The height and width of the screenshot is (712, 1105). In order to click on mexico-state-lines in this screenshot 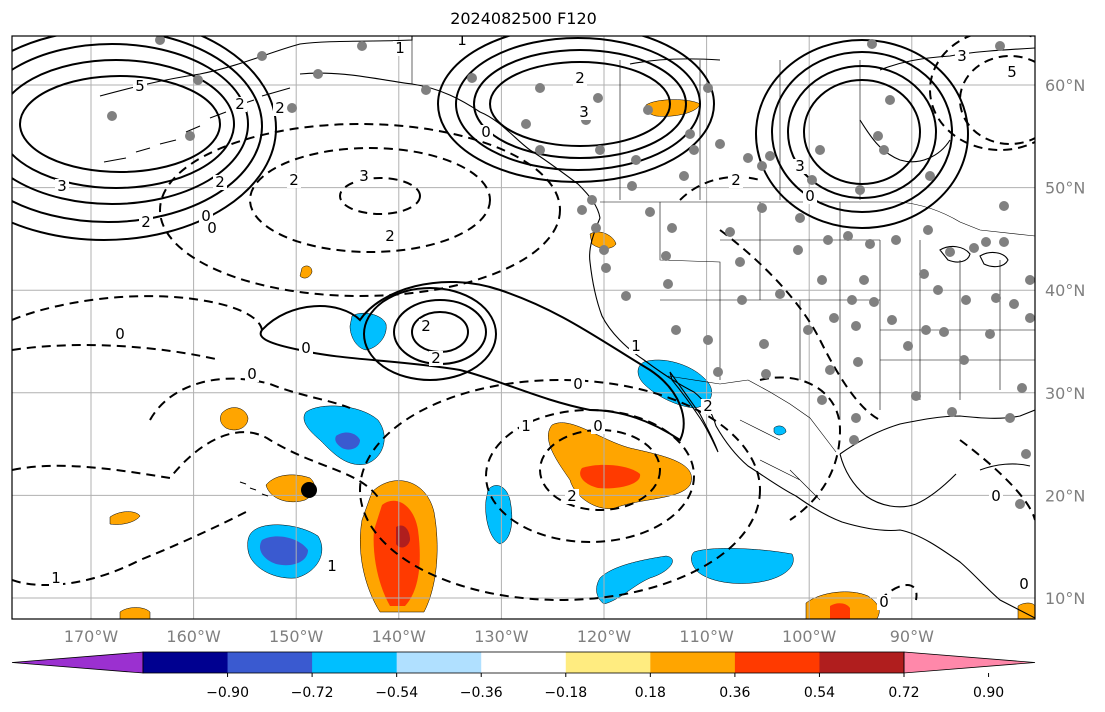, I will do `click(780, 460)`.